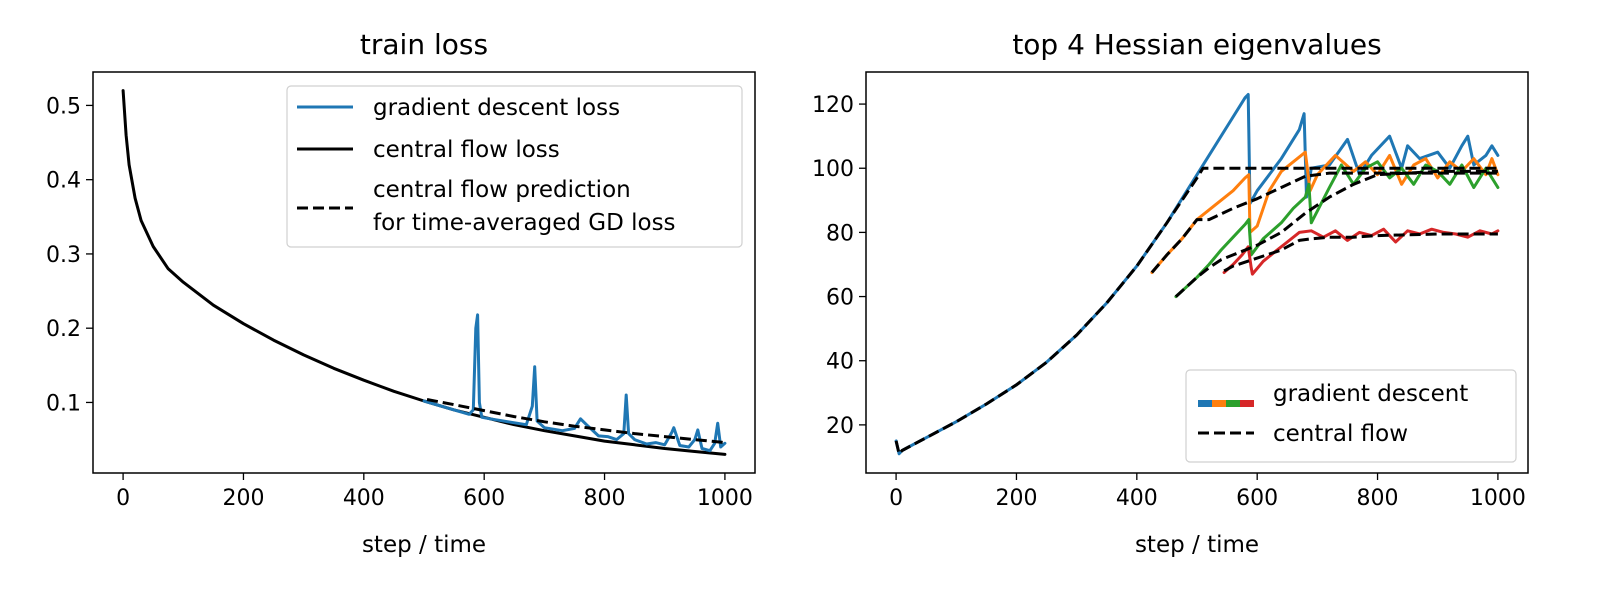 This screenshot has width=1600, height=600. I want to click on eig-xtick-label: 800, so click(1378, 498).